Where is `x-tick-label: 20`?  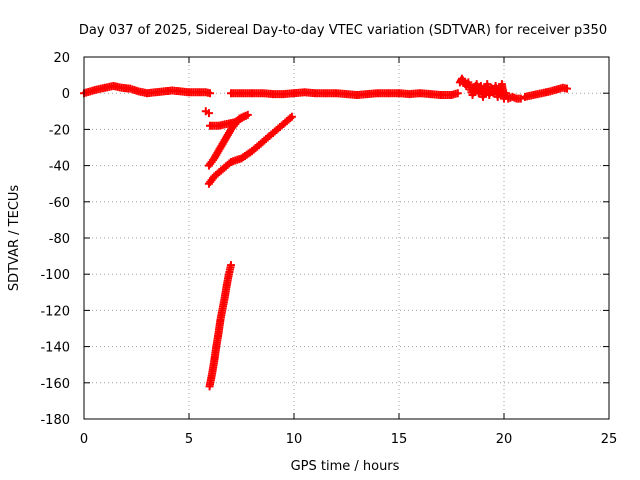 x-tick-label: 20 is located at coordinates (504, 439).